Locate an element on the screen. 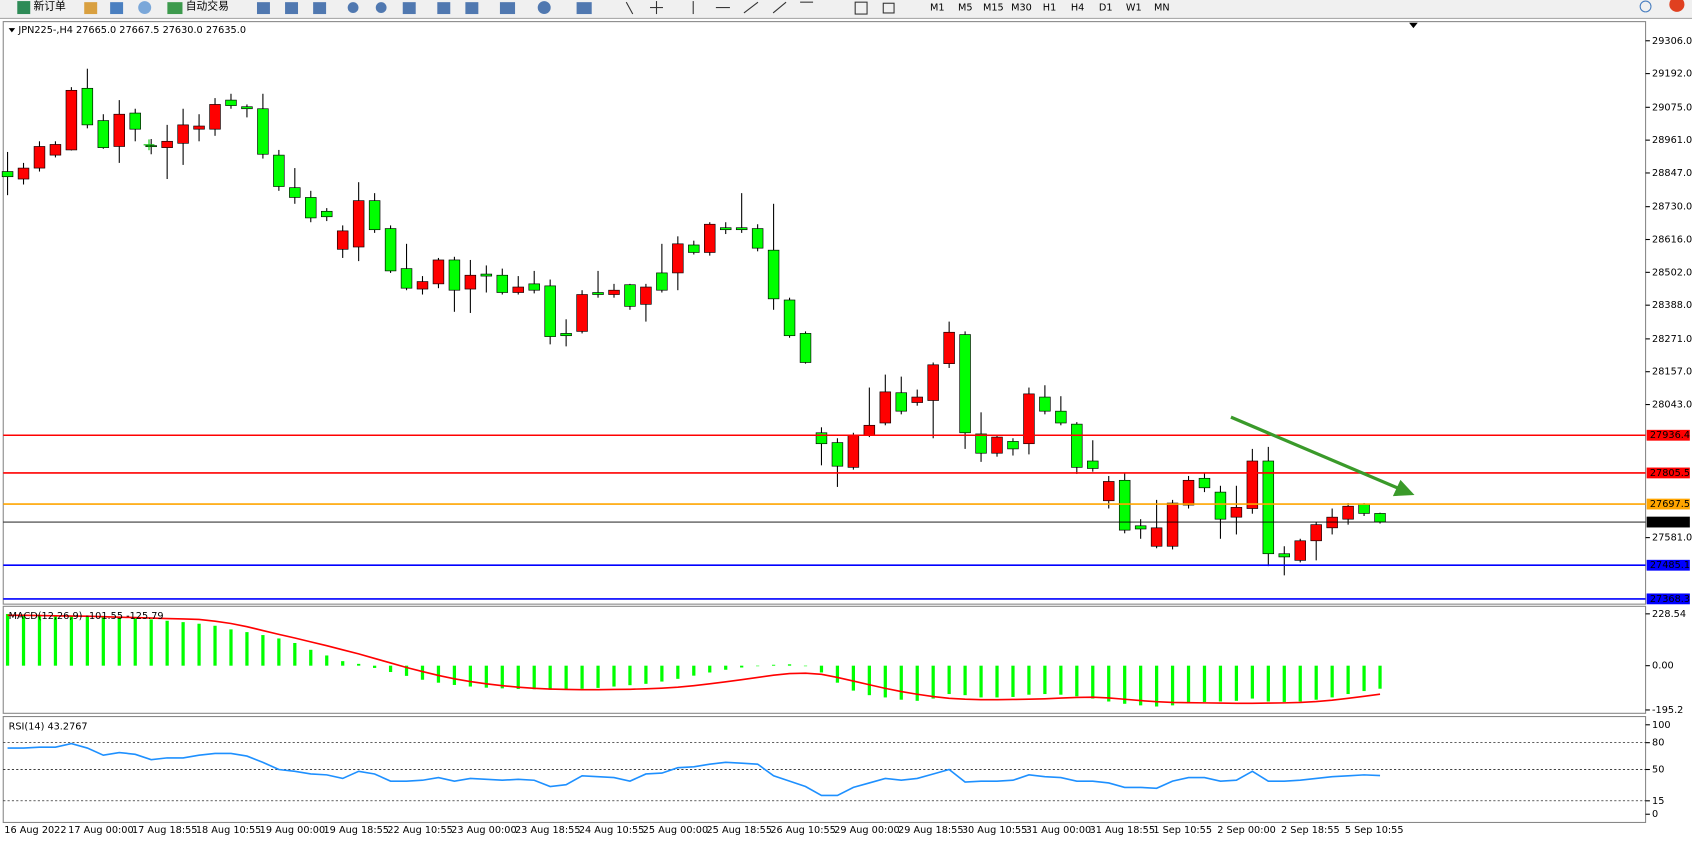 This screenshot has height=843, width=1692. rsi-line is located at coordinates (694, 769).